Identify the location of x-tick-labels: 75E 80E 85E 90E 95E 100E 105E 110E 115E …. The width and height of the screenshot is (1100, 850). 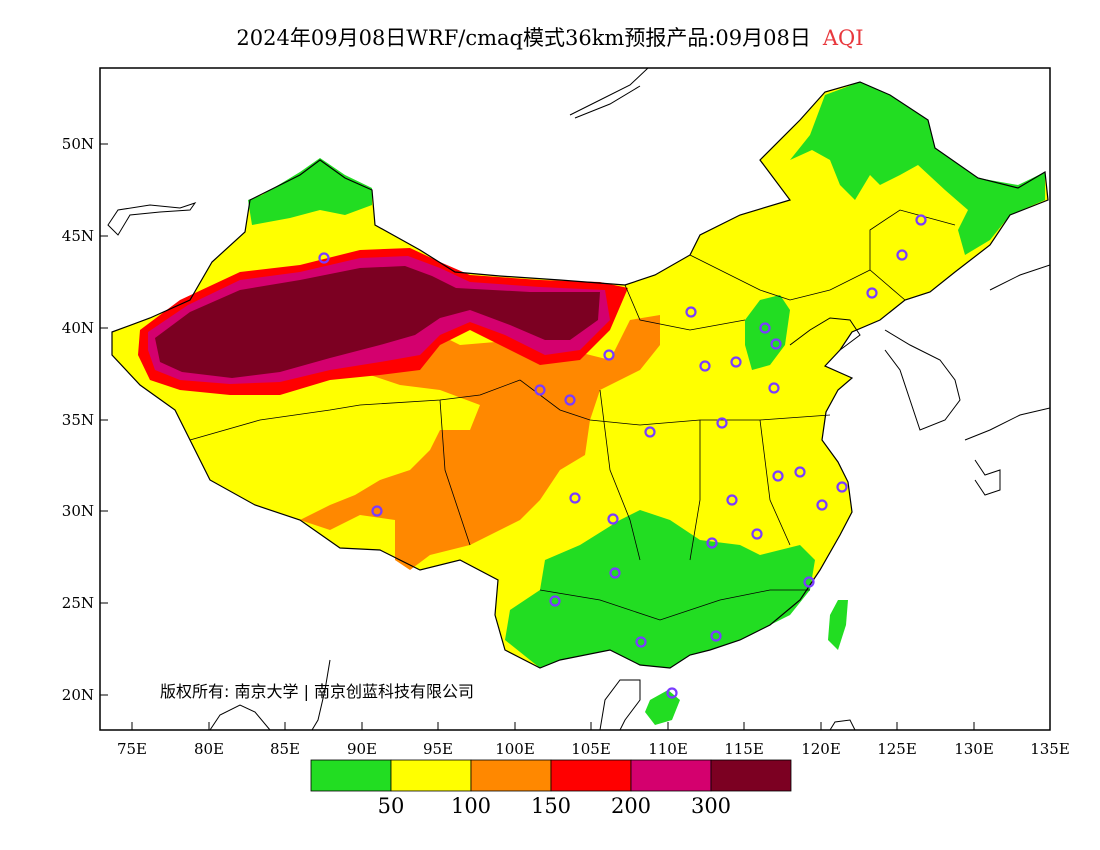
(593, 749).